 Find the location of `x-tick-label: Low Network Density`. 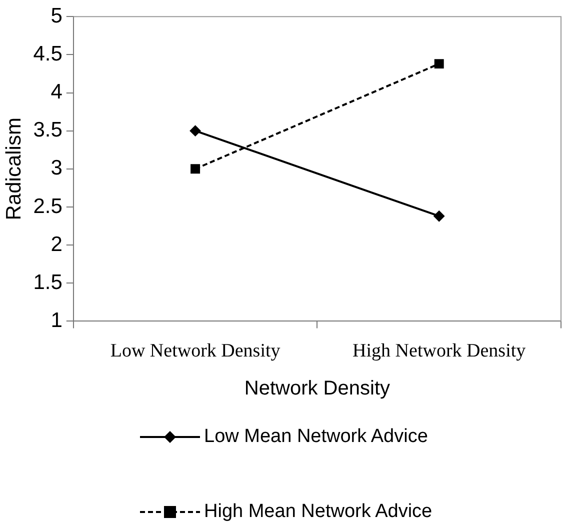

x-tick-label: Low Network Density is located at coordinates (195, 351).